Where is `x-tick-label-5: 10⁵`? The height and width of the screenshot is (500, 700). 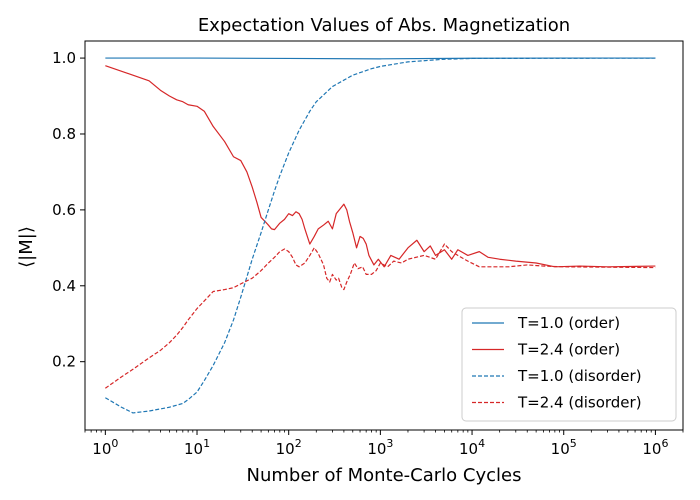
x-tick-label-5: 10⁵ is located at coordinates (564, 447).